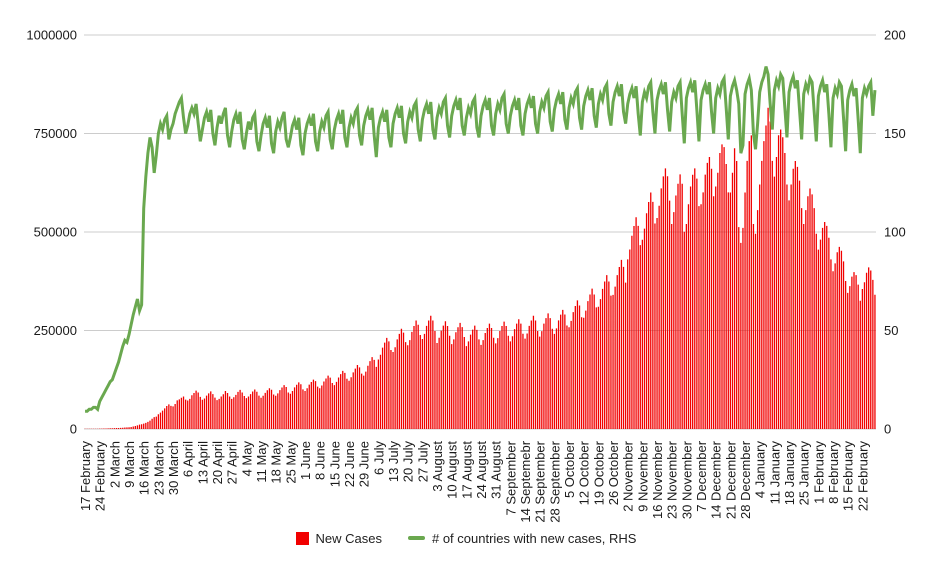 The image size is (932, 574). Describe the element at coordinates (114, 464) in the screenshot. I see `x-axis-tick-label: 2 March` at that location.